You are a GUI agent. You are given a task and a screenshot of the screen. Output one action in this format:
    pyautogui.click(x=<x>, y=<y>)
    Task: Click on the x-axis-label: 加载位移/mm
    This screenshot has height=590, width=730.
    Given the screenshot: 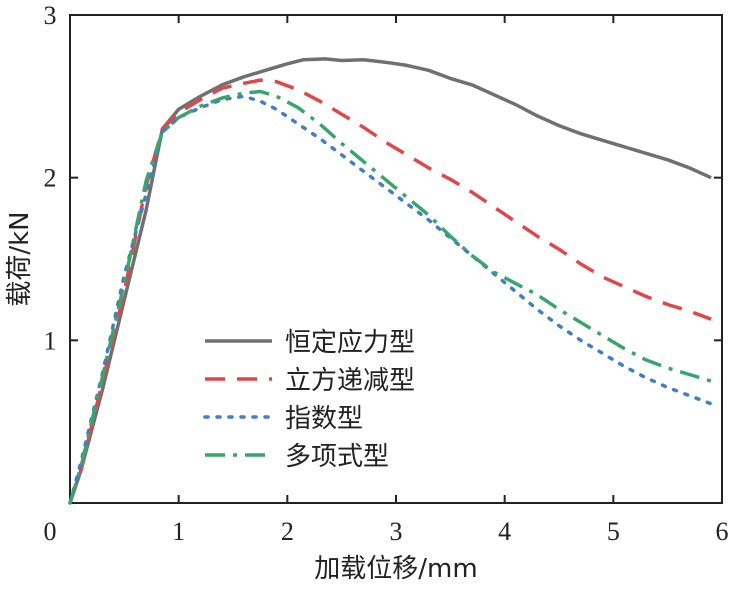 What is the action you would take?
    pyautogui.click(x=395, y=569)
    